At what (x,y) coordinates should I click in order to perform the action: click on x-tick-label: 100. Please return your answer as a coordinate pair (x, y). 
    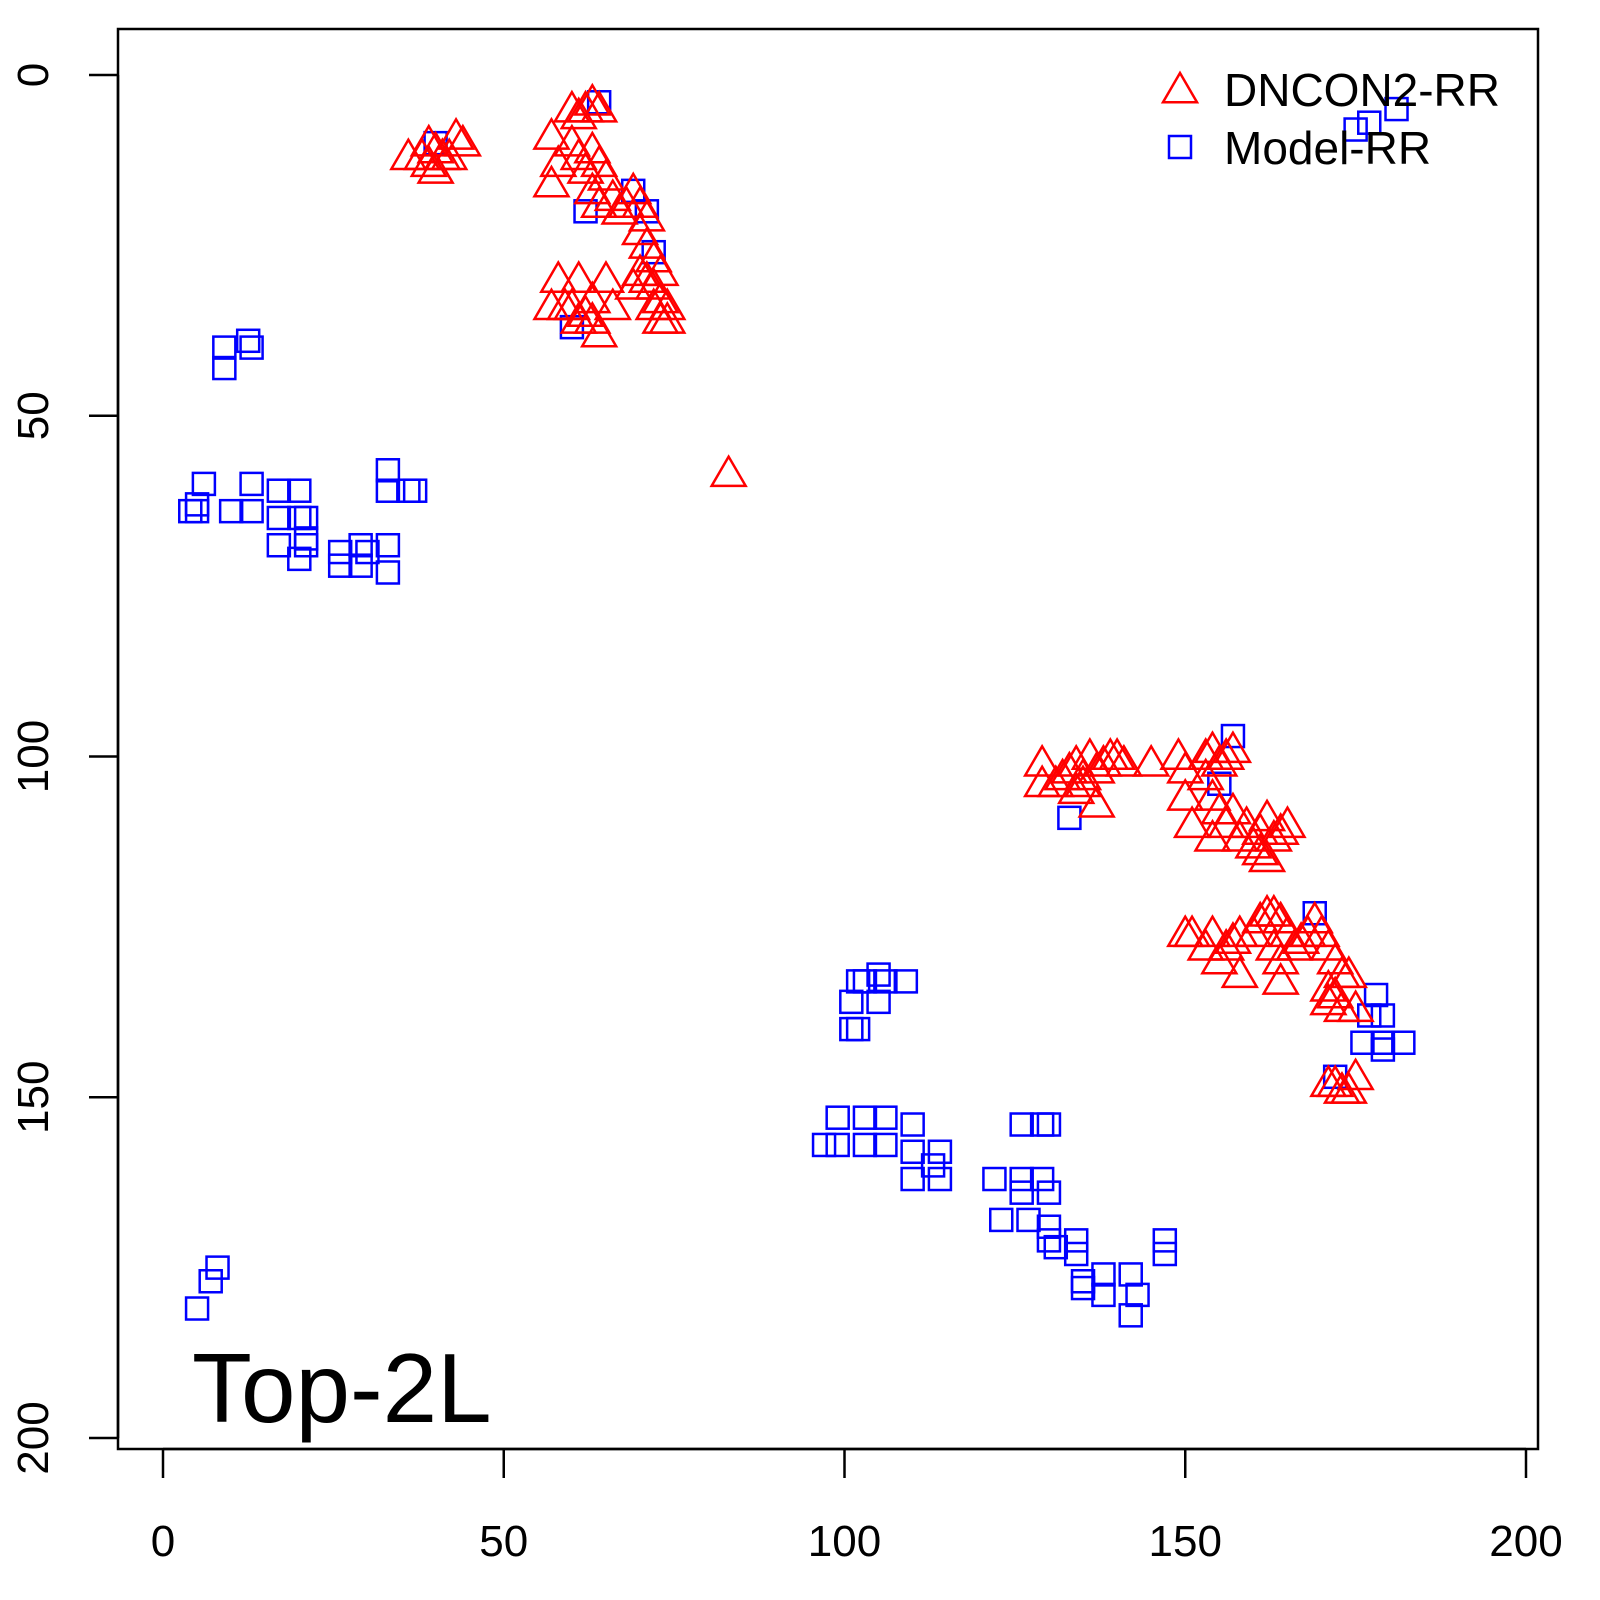
    Looking at the image, I should click on (844, 1541).